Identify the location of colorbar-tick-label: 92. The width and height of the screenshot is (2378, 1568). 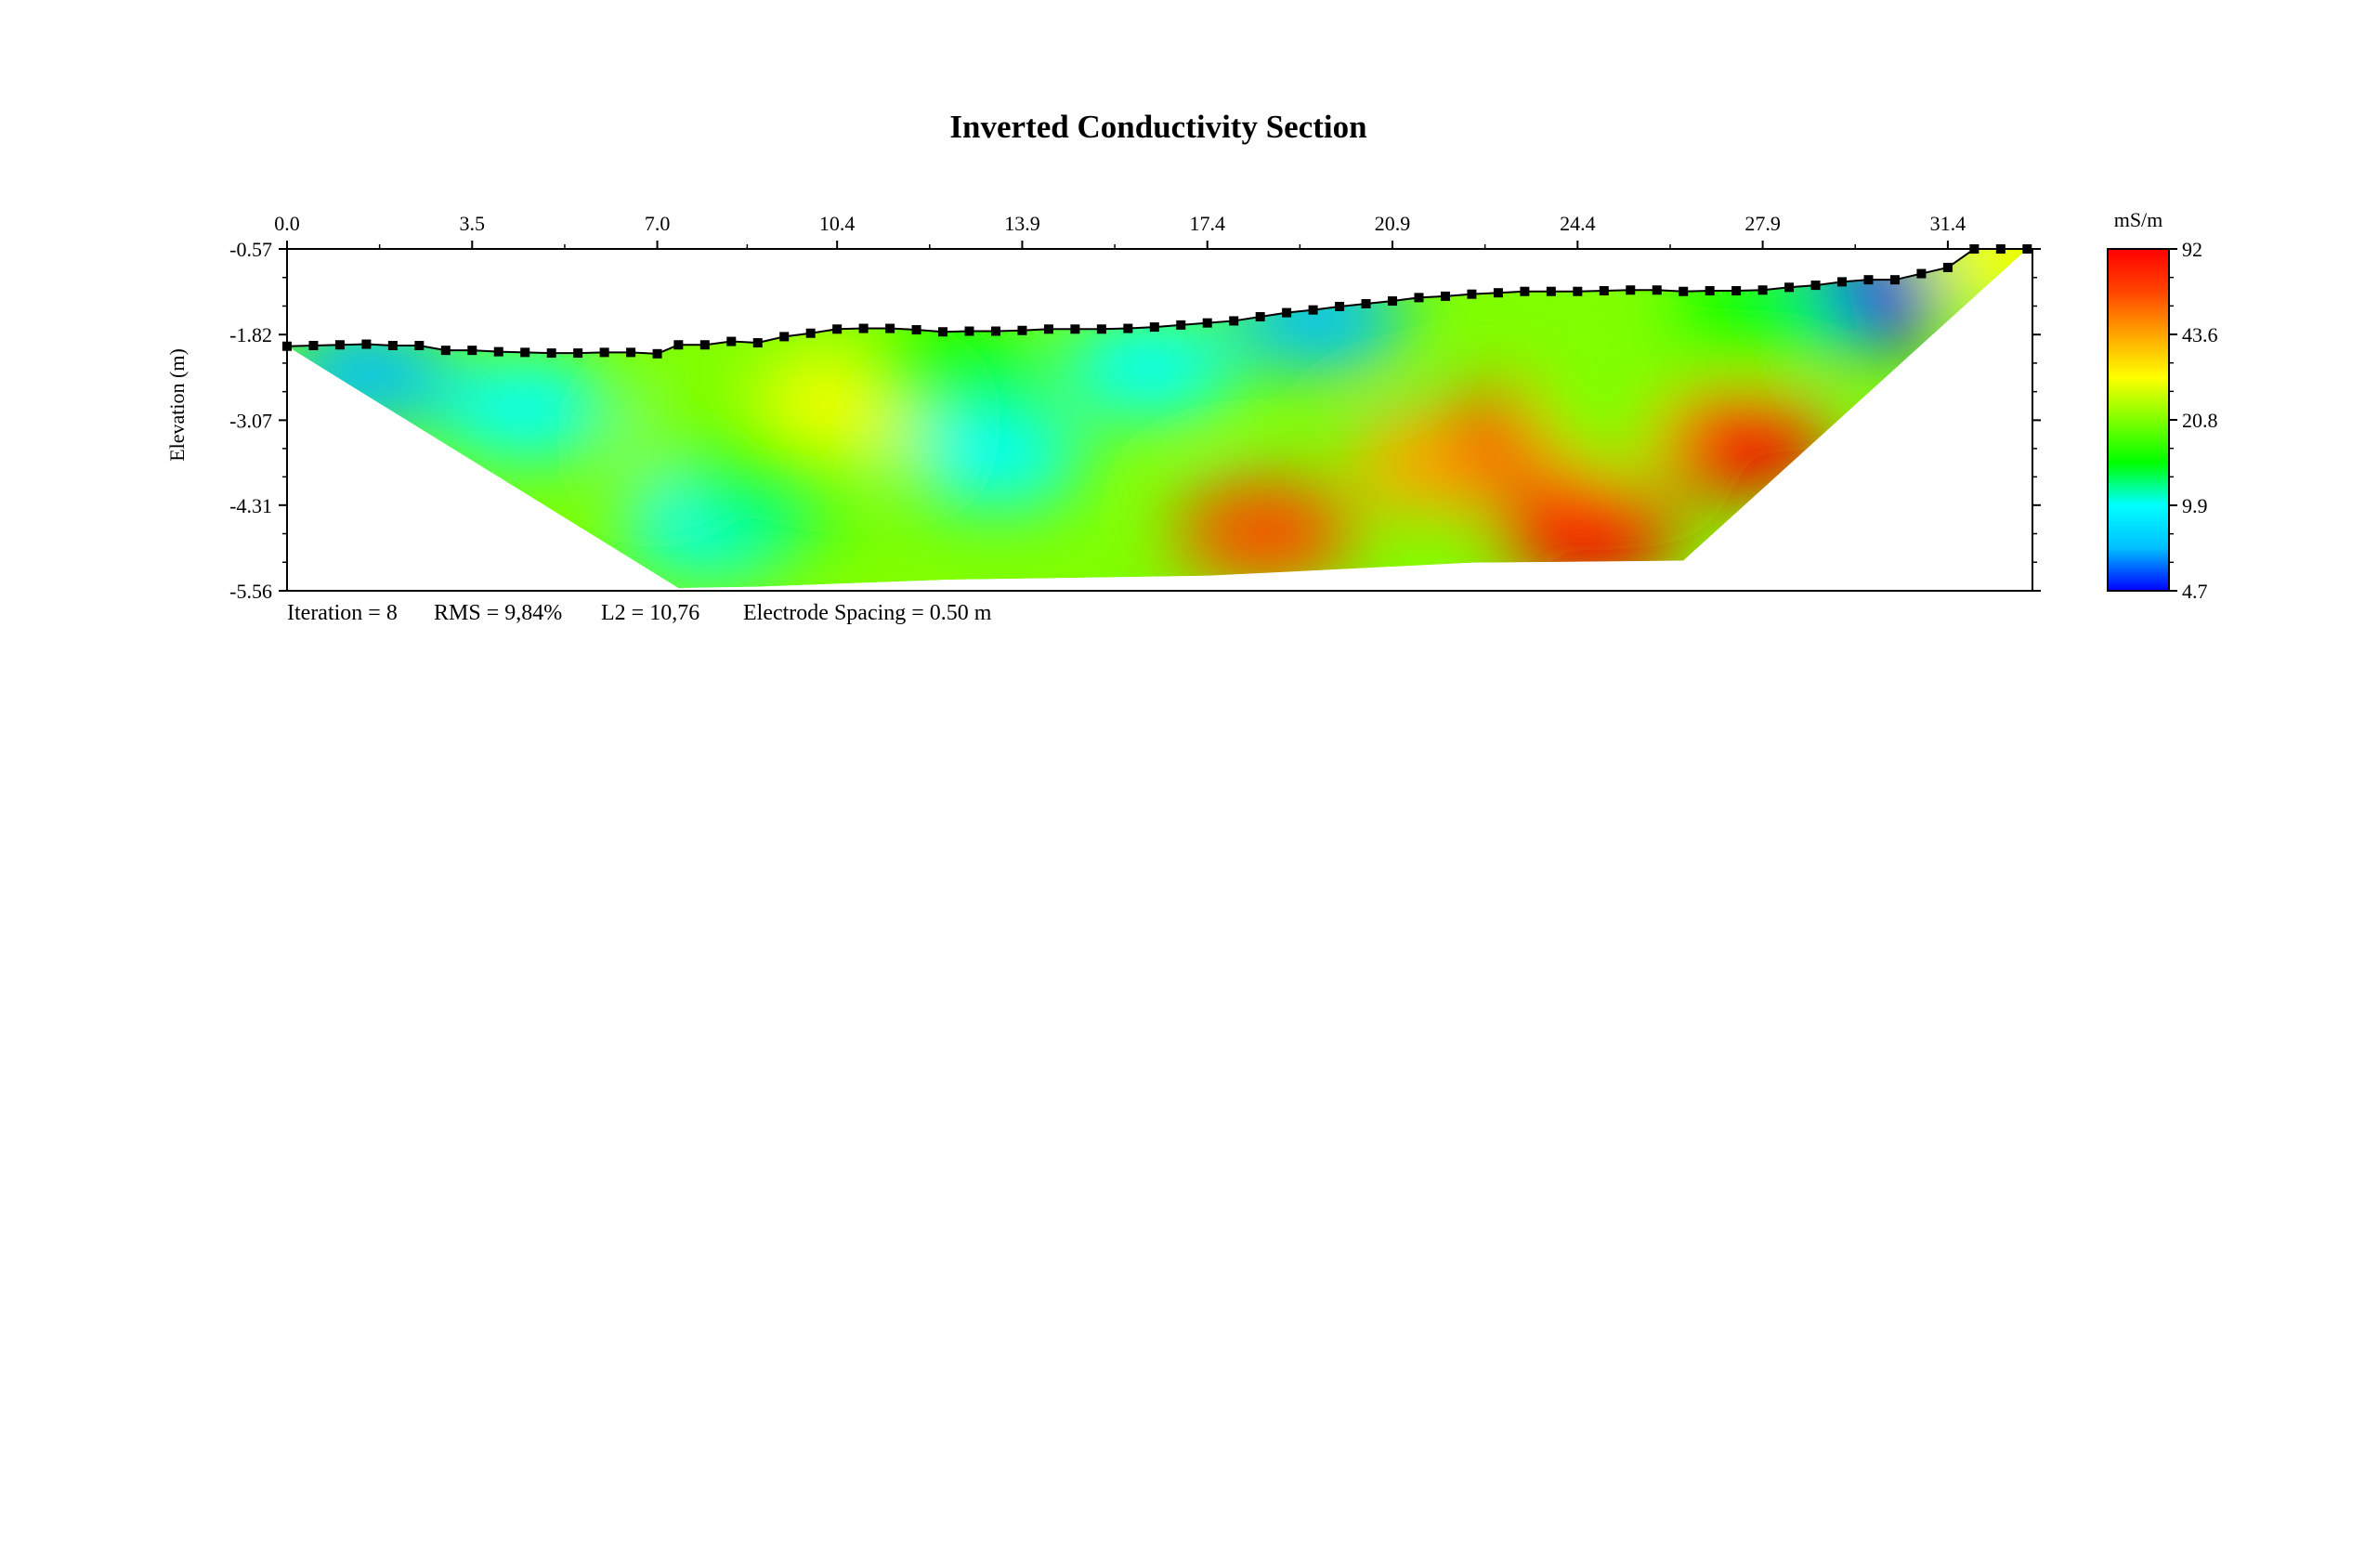
(2192, 250).